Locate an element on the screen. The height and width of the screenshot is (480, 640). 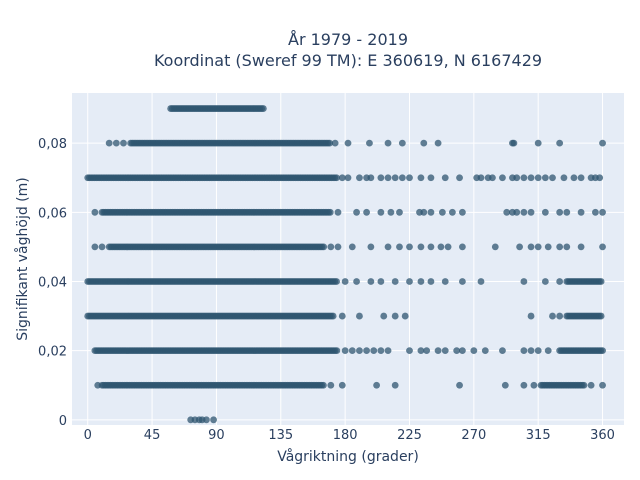
chart-title-line1: År 1979 - 2019 is located at coordinates (348, 39).